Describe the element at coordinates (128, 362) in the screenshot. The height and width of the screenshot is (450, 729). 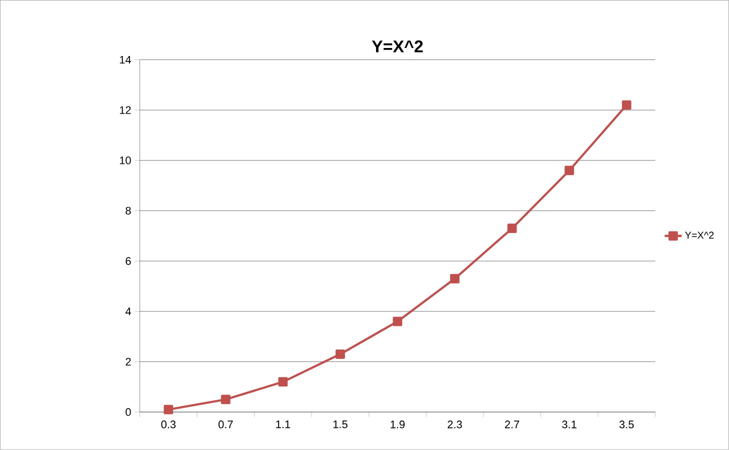
I see `y-tick-label: 2` at that location.